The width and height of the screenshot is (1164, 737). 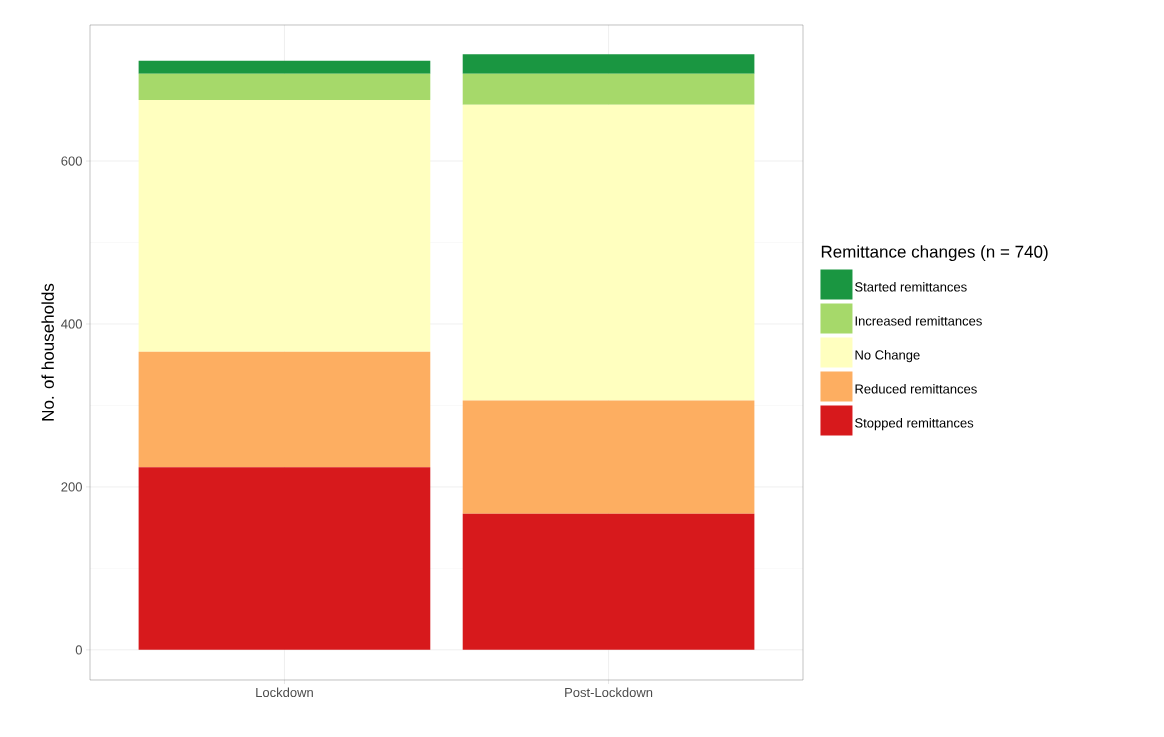 I want to click on x-tick-label: Post-Lockdown, so click(x=609, y=692).